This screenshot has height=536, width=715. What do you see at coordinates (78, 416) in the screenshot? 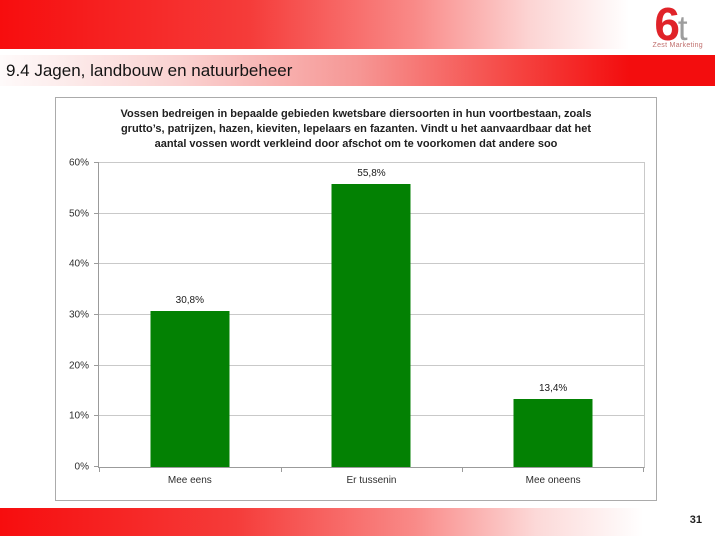
I see `y-tick-label: 10%` at bounding box center [78, 416].